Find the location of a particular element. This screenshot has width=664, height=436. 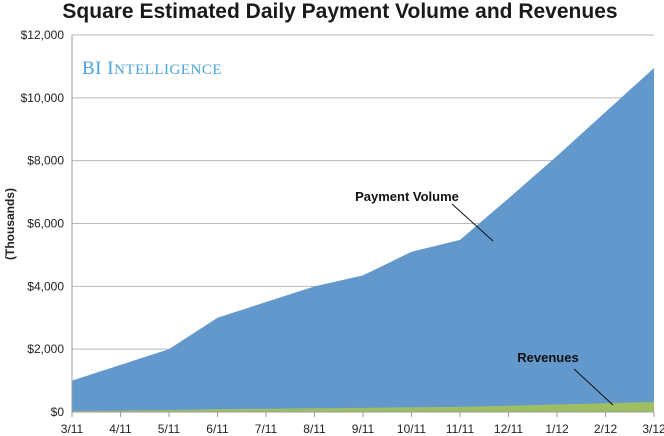

y-tick-label: $2,000 is located at coordinates (45, 349).